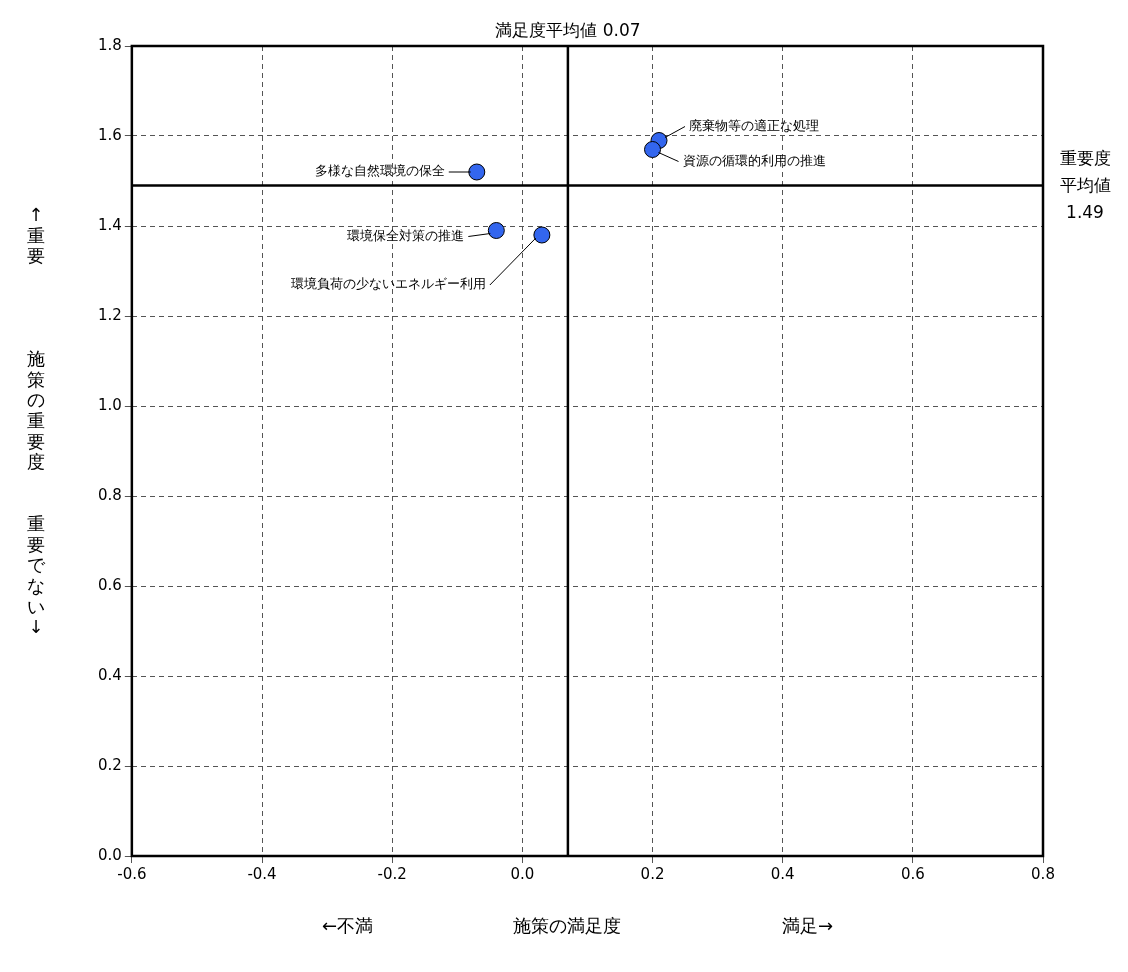 This screenshot has height=972, width=1128. What do you see at coordinates (347, 926) in the screenshot?
I see `text: ←不満` at bounding box center [347, 926].